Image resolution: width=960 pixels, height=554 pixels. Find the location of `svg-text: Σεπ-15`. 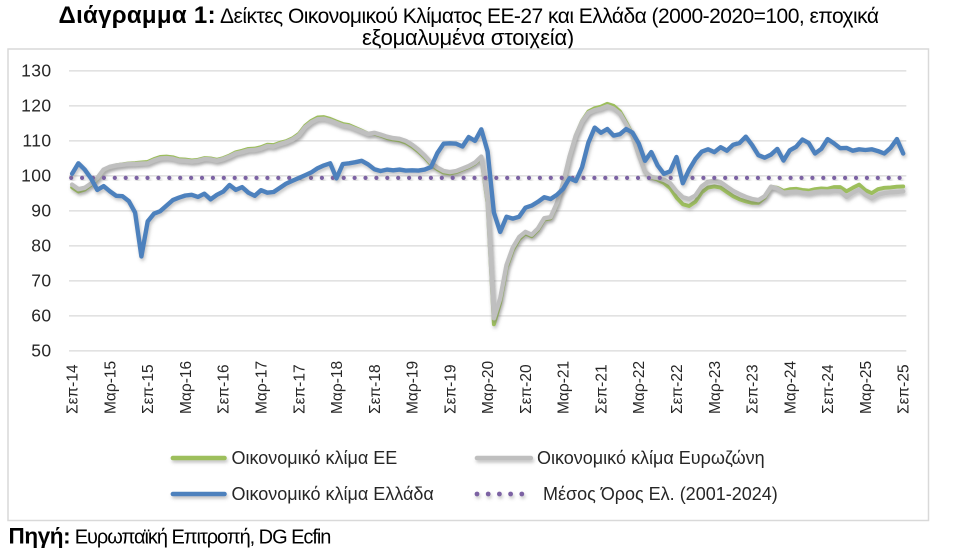

svg-text: Σεπ-15 is located at coordinates (148, 389).